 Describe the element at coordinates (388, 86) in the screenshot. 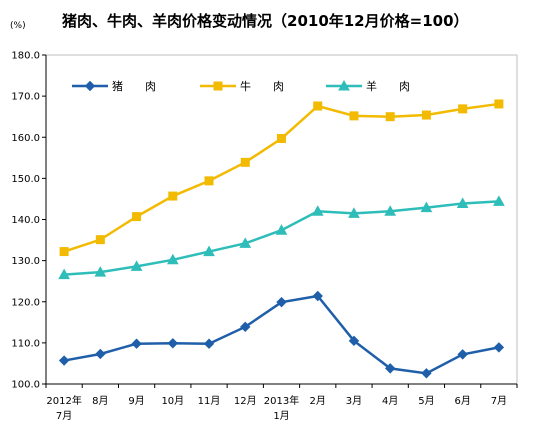

I see `legend-label: 羊 肉` at that location.